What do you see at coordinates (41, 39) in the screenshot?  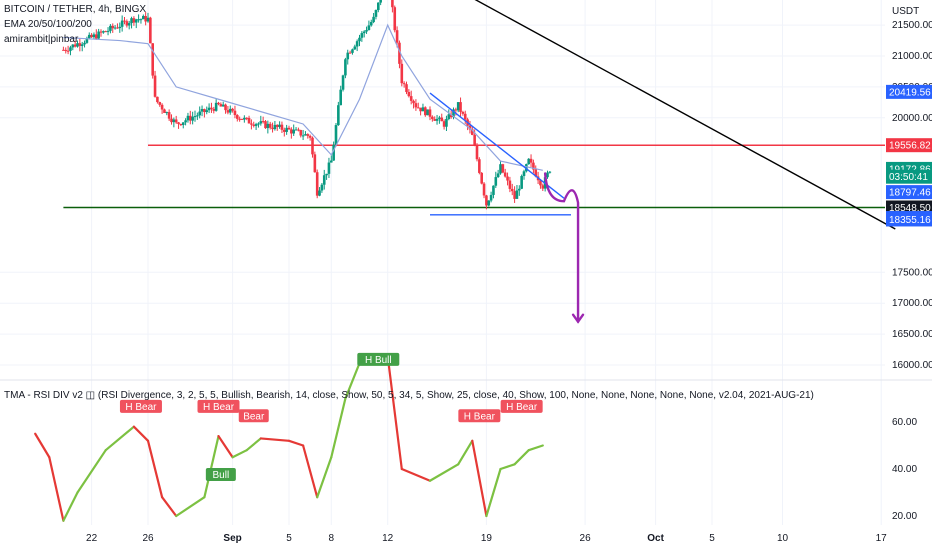 I see `pinbar-legend: amirambit|pinbar` at bounding box center [41, 39].